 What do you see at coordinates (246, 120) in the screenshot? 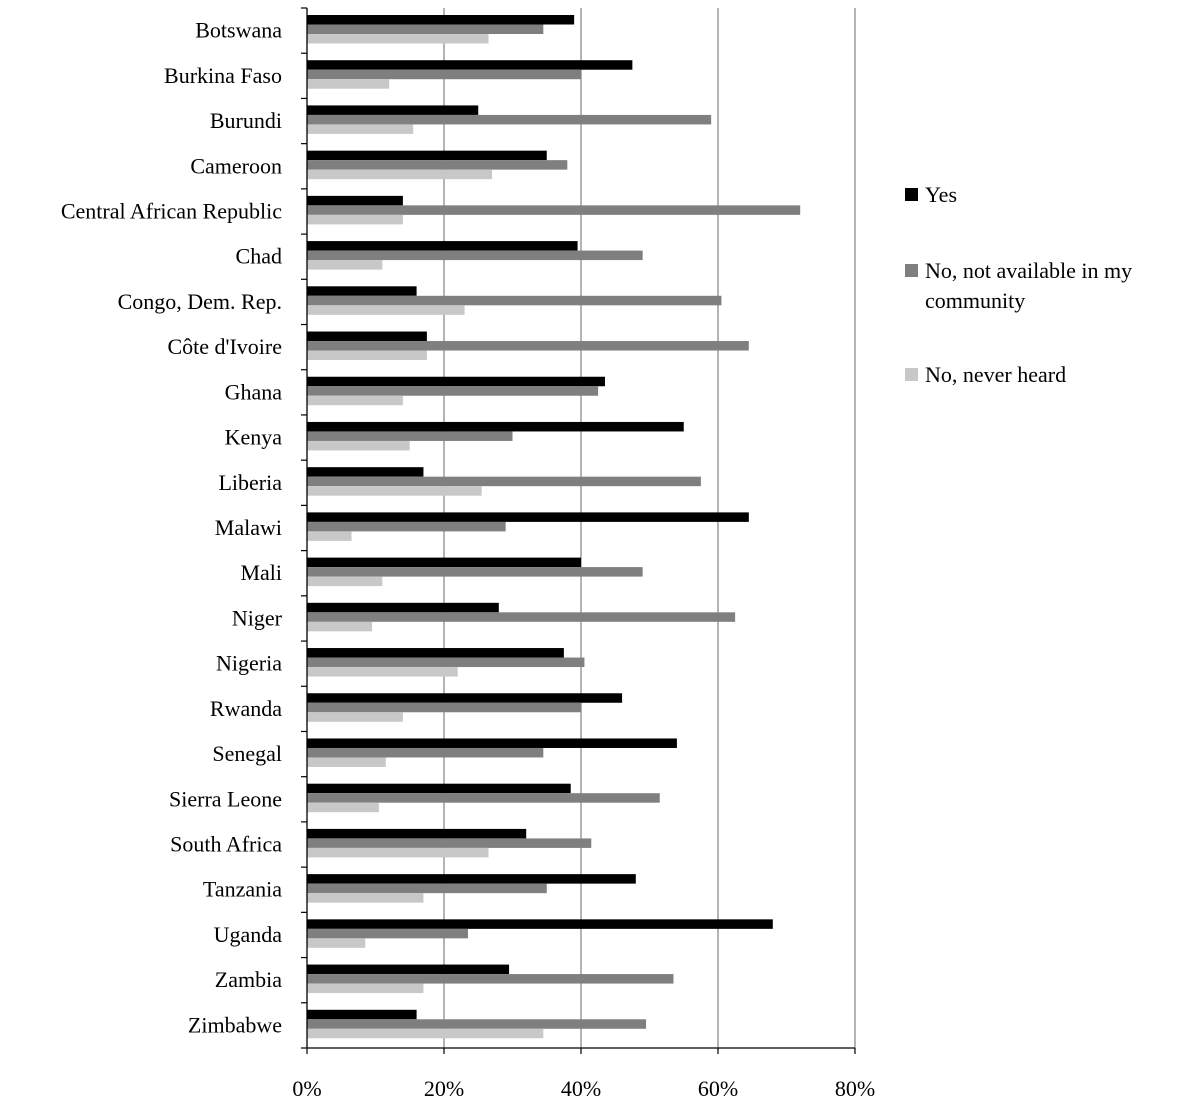
I see `category-label: Burundi` at bounding box center [246, 120].